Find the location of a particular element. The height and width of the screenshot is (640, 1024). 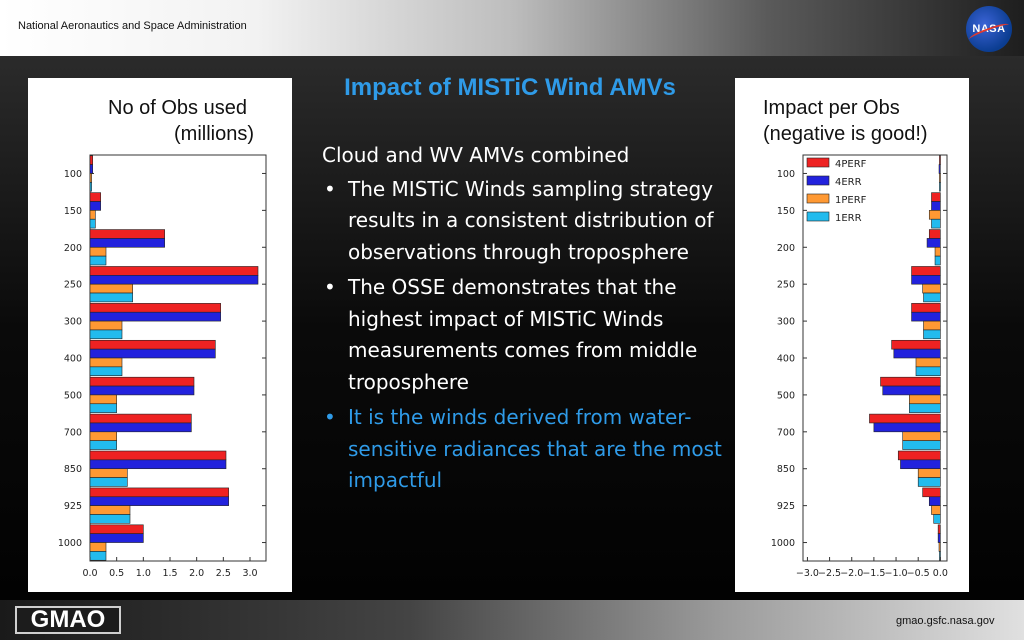

x-tick-label: 3.0 is located at coordinates (249, 573).